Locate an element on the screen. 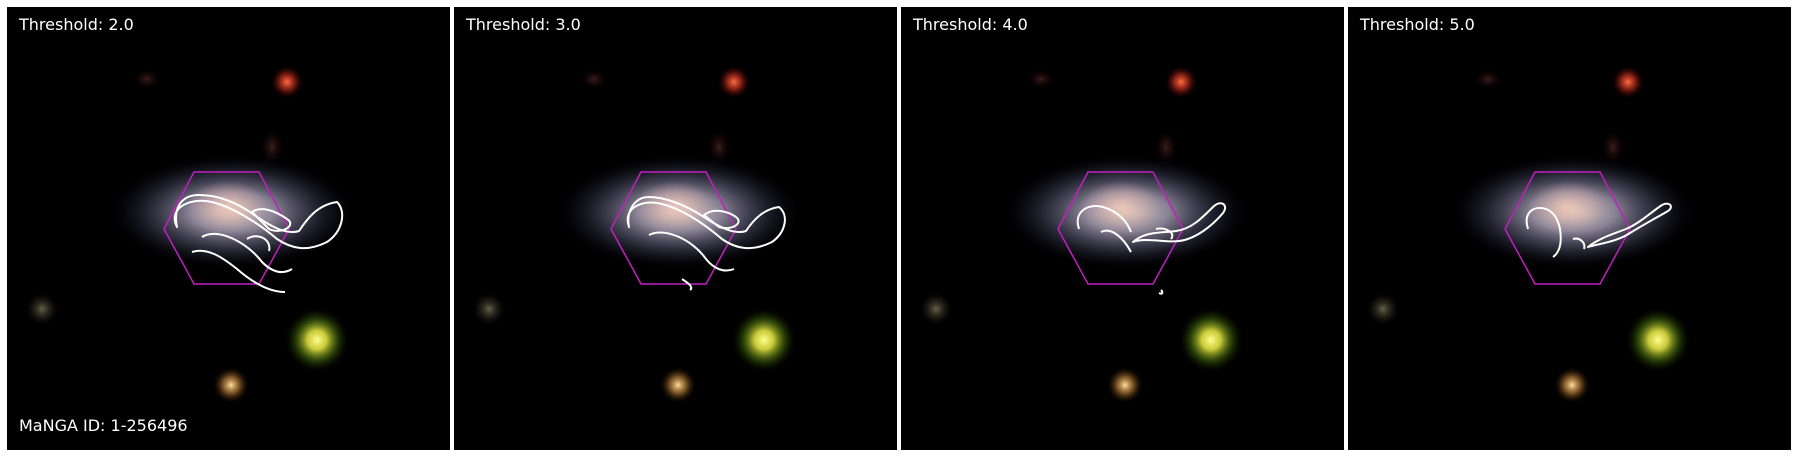  galaxy-id-label: MaNGA ID: 1-256496 is located at coordinates (103, 425).